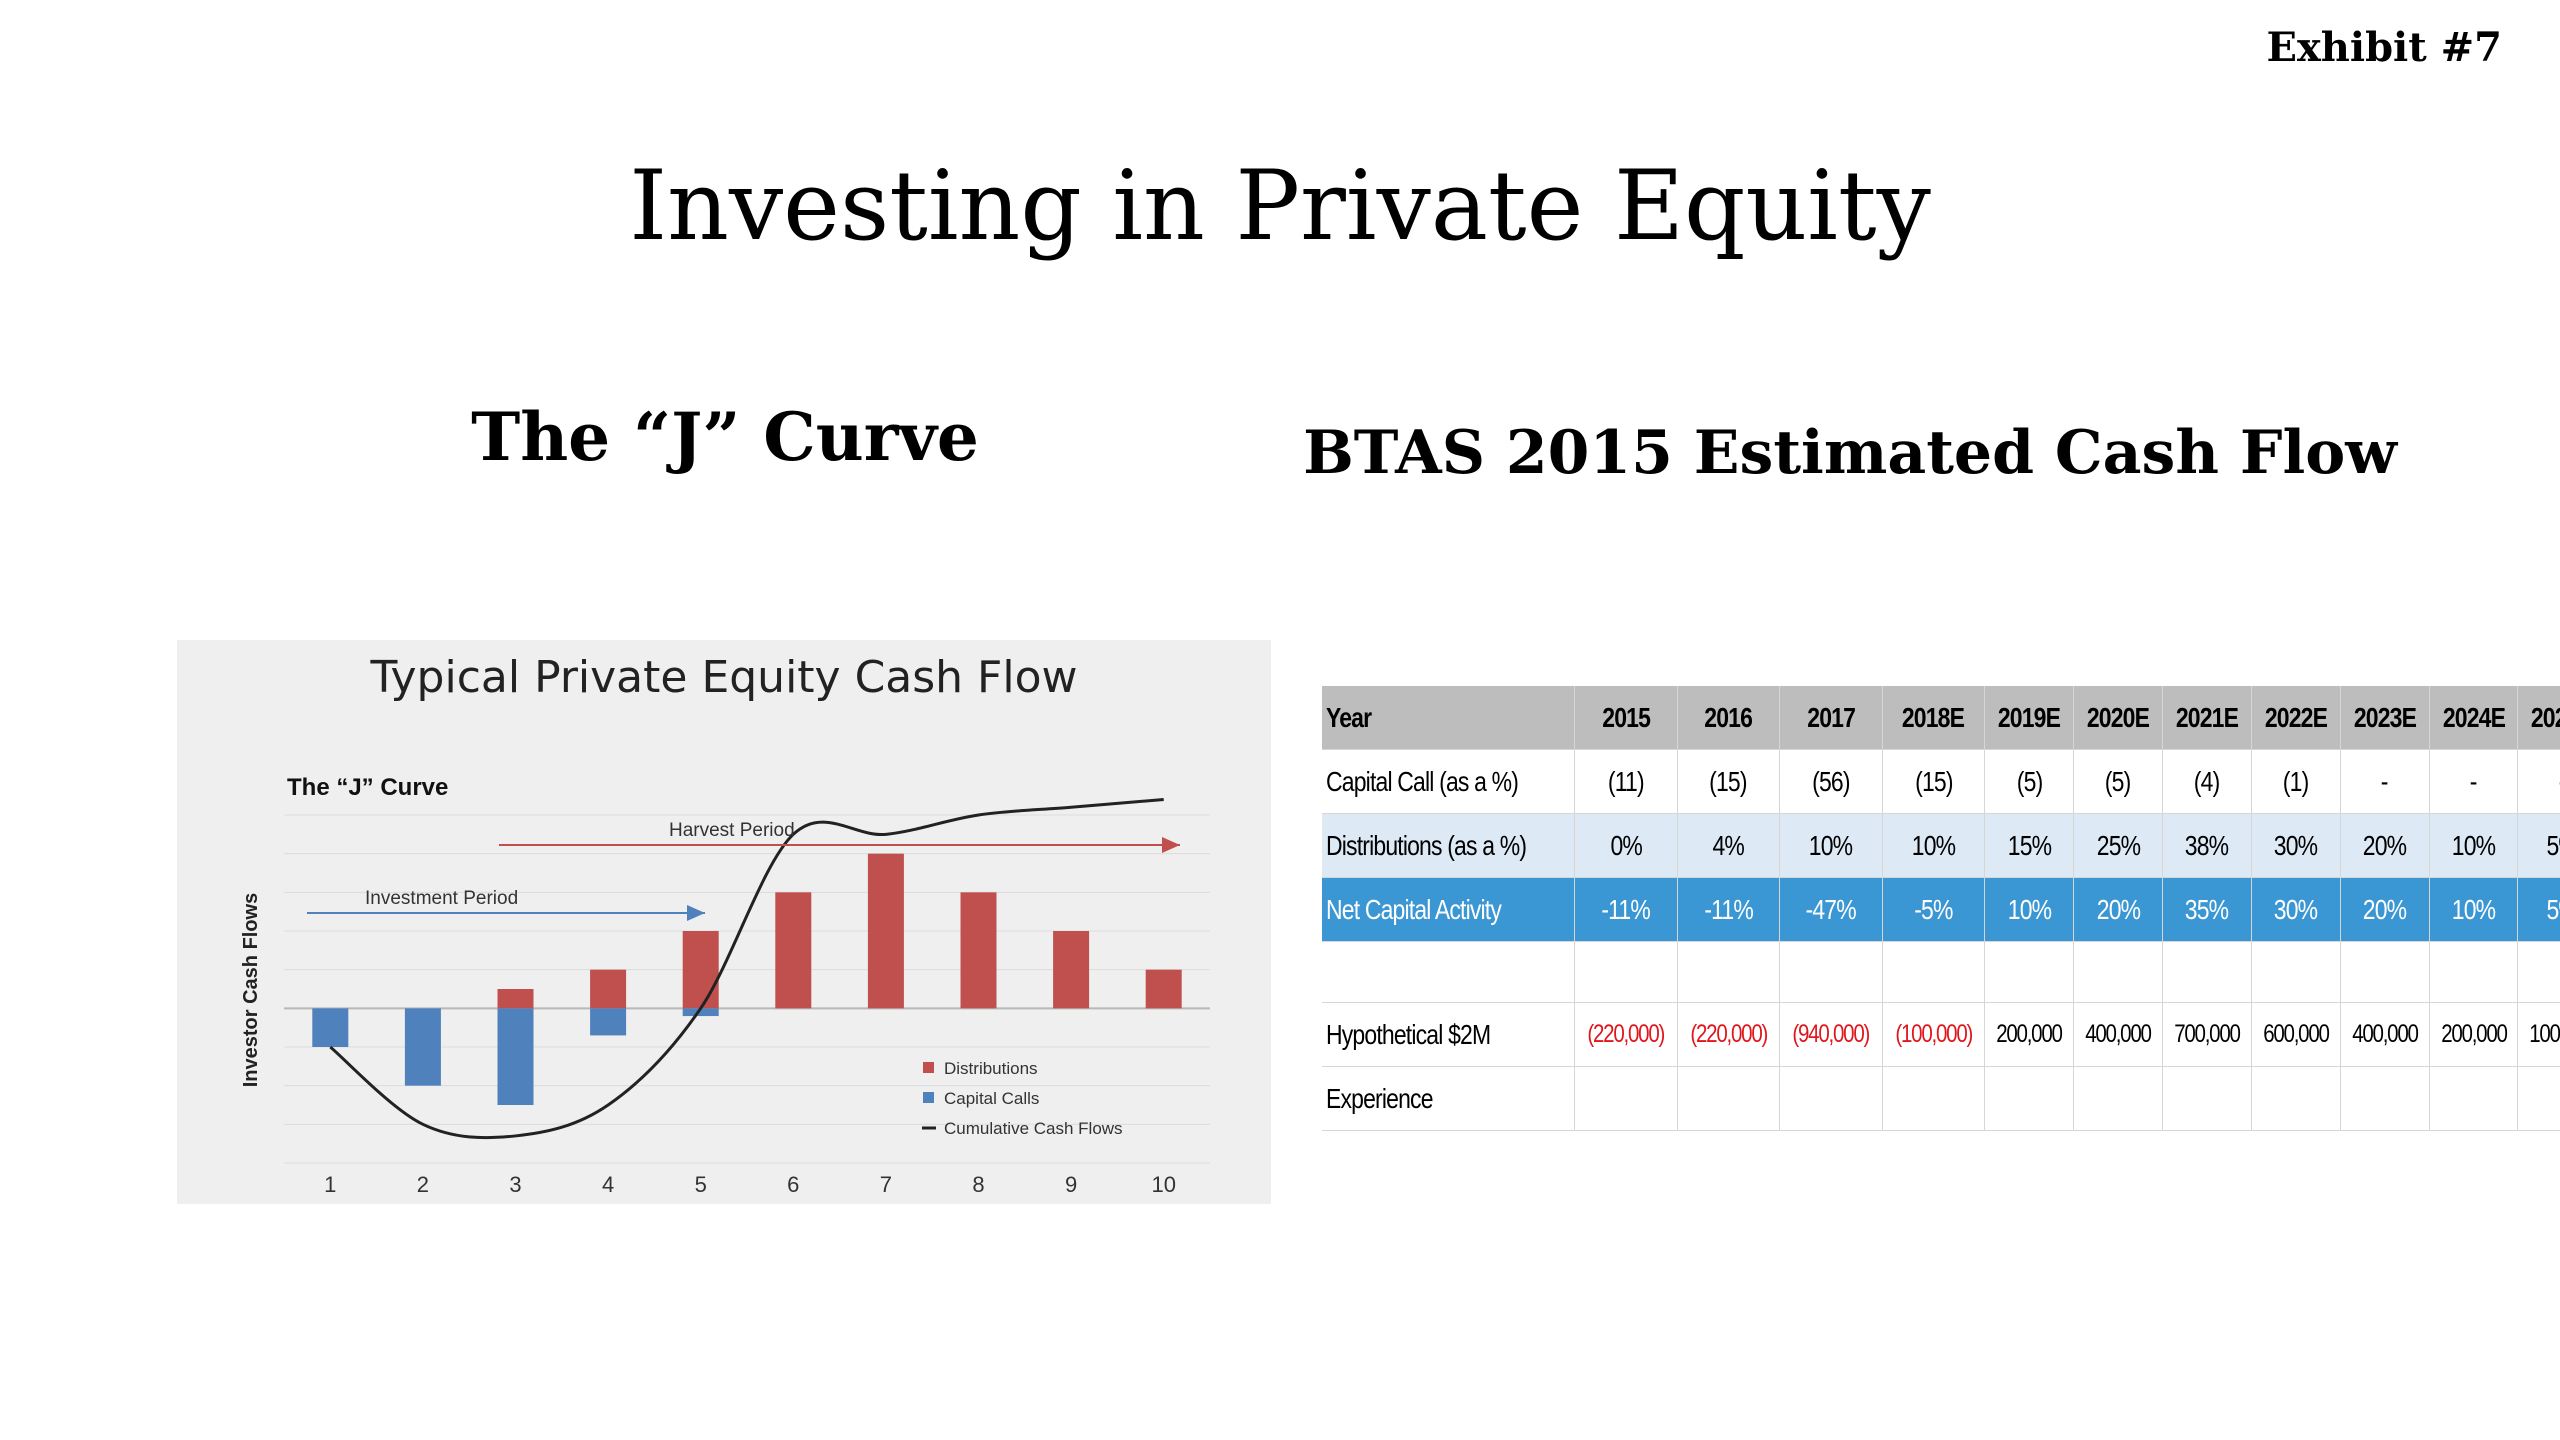 The width and height of the screenshot is (2560, 1440). What do you see at coordinates (2118, 909) in the screenshot?
I see `table-cell: 20%` at bounding box center [2118, 909].